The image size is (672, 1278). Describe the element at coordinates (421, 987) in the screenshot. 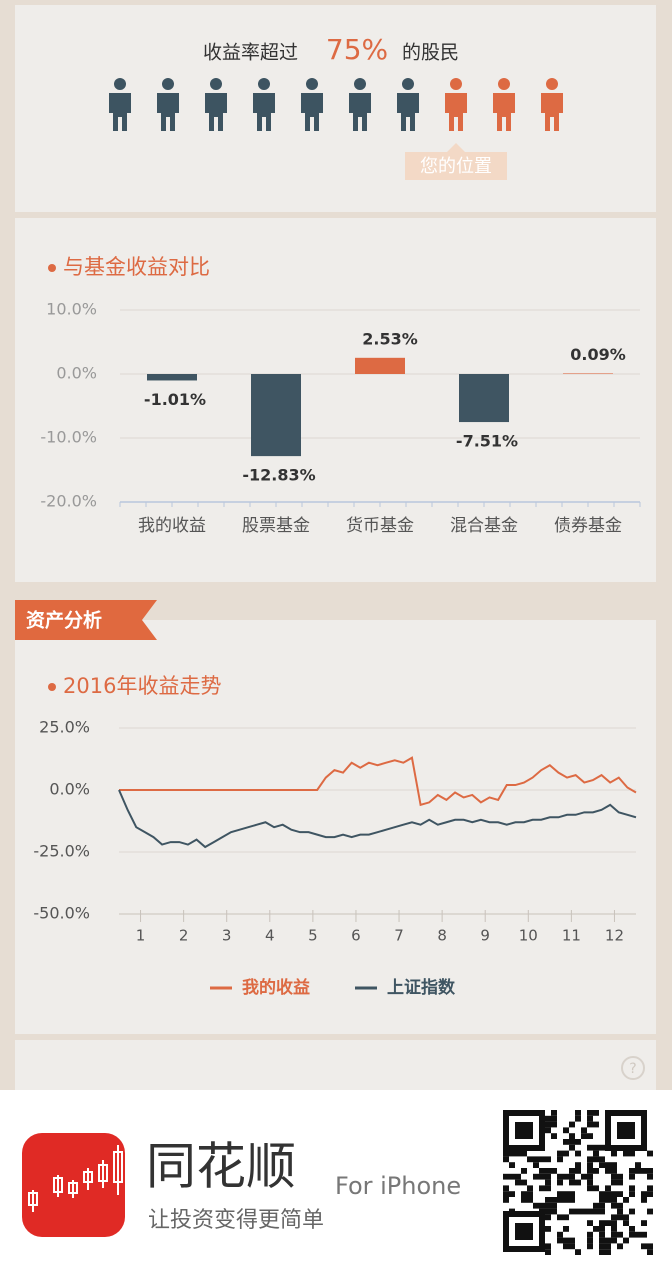

I see `legend-label: 上证指数` at that location.